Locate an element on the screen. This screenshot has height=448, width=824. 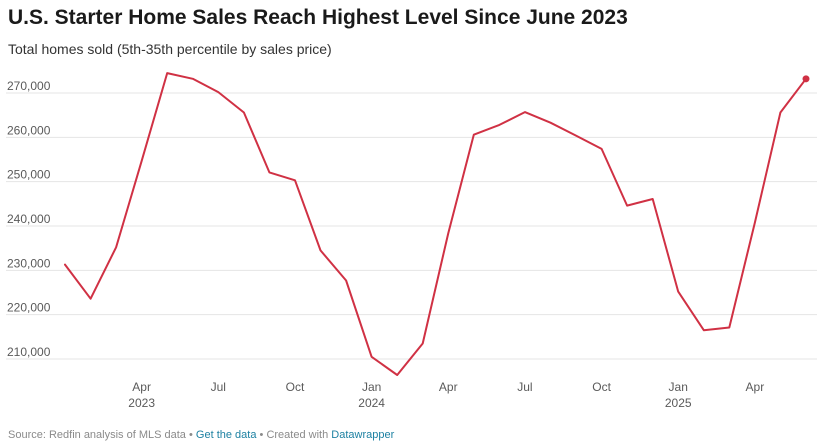
x-axis-ticks: Apr 2023 Jul Oct Jan 2024 Apr Jul Oct Jan 2025 Apr is located at coordinates (446, 395).